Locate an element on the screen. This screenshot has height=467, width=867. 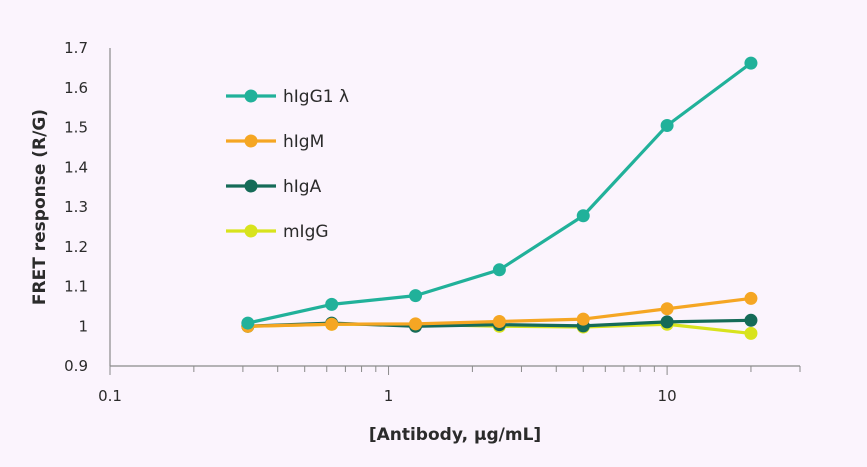
y-tick-label: 1.5 is located at coordinates (76, 128).